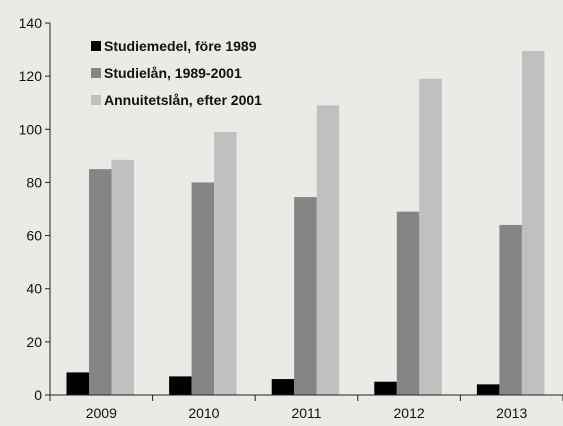 The image size is (563, 426). Describe the element at coordinates (328, 250) in the screenshot. I see `bar-series-2-2011` at that location.